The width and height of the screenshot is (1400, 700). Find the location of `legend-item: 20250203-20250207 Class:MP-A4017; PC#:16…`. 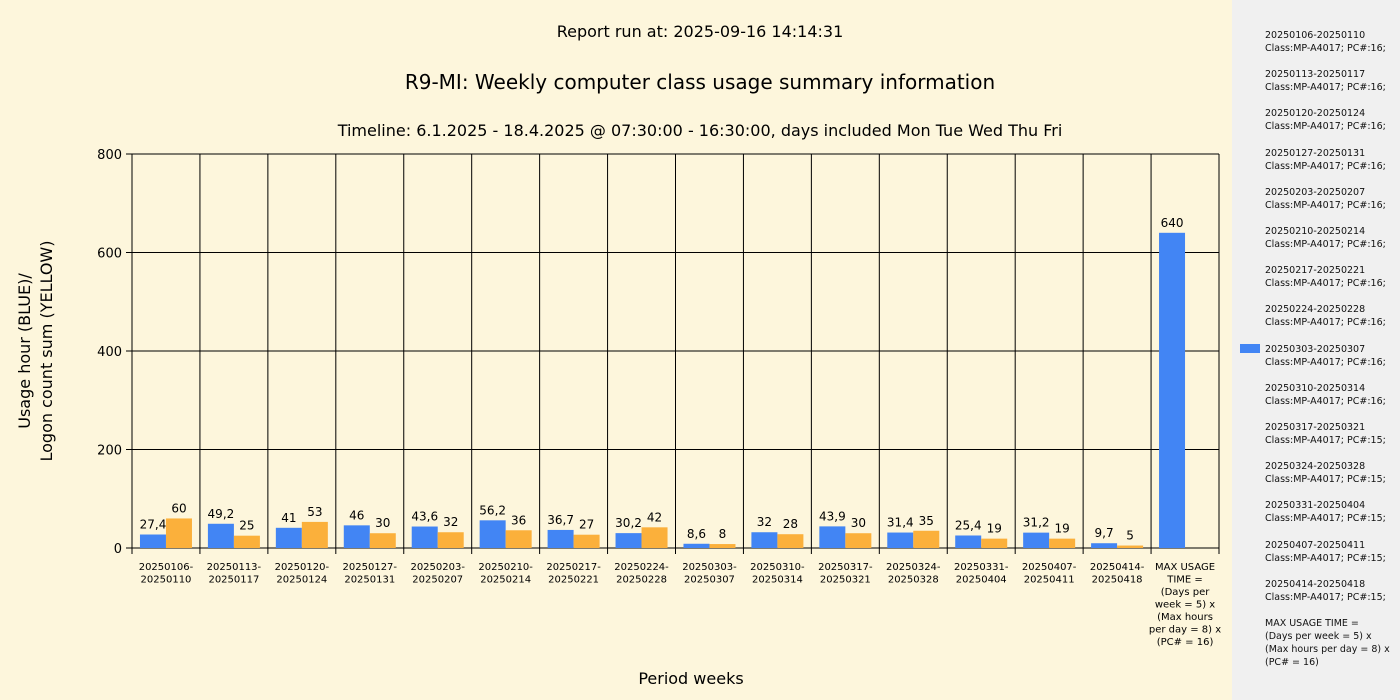

legend-item: 20250203-20250207 Class:MP-A4017; PC#:16… is located at coordinates (1325, 198).